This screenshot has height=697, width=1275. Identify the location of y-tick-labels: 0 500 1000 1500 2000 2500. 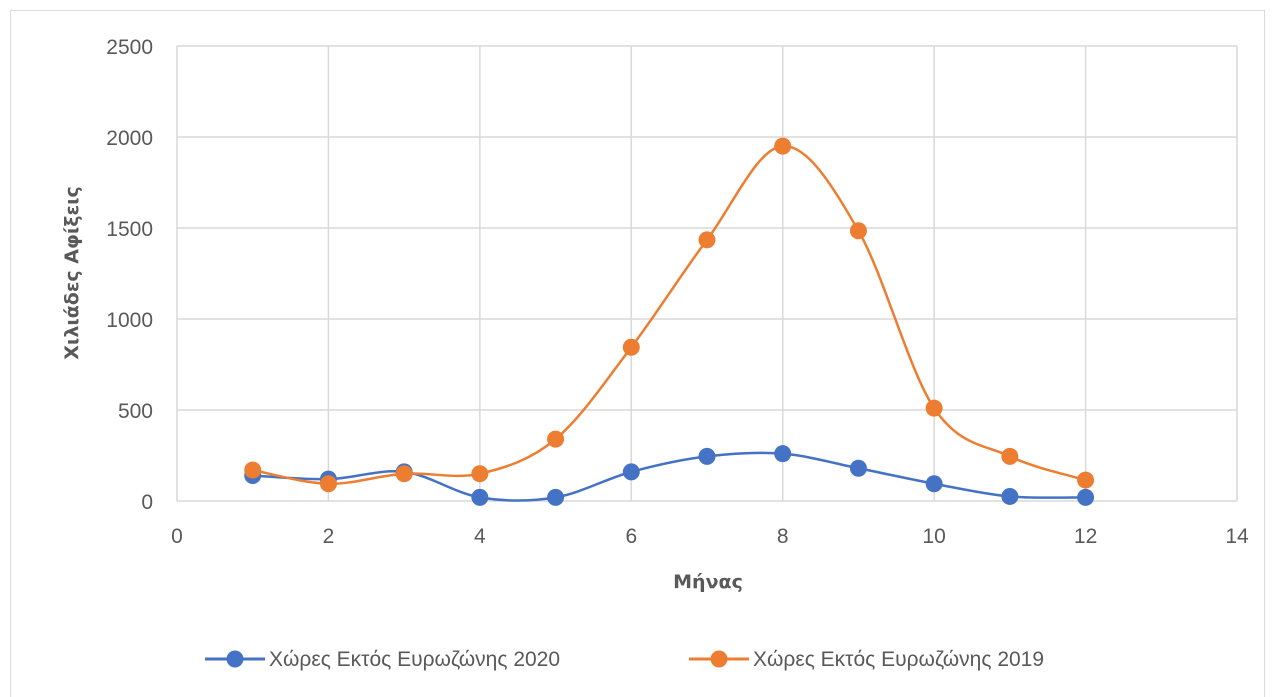
(129, 275).